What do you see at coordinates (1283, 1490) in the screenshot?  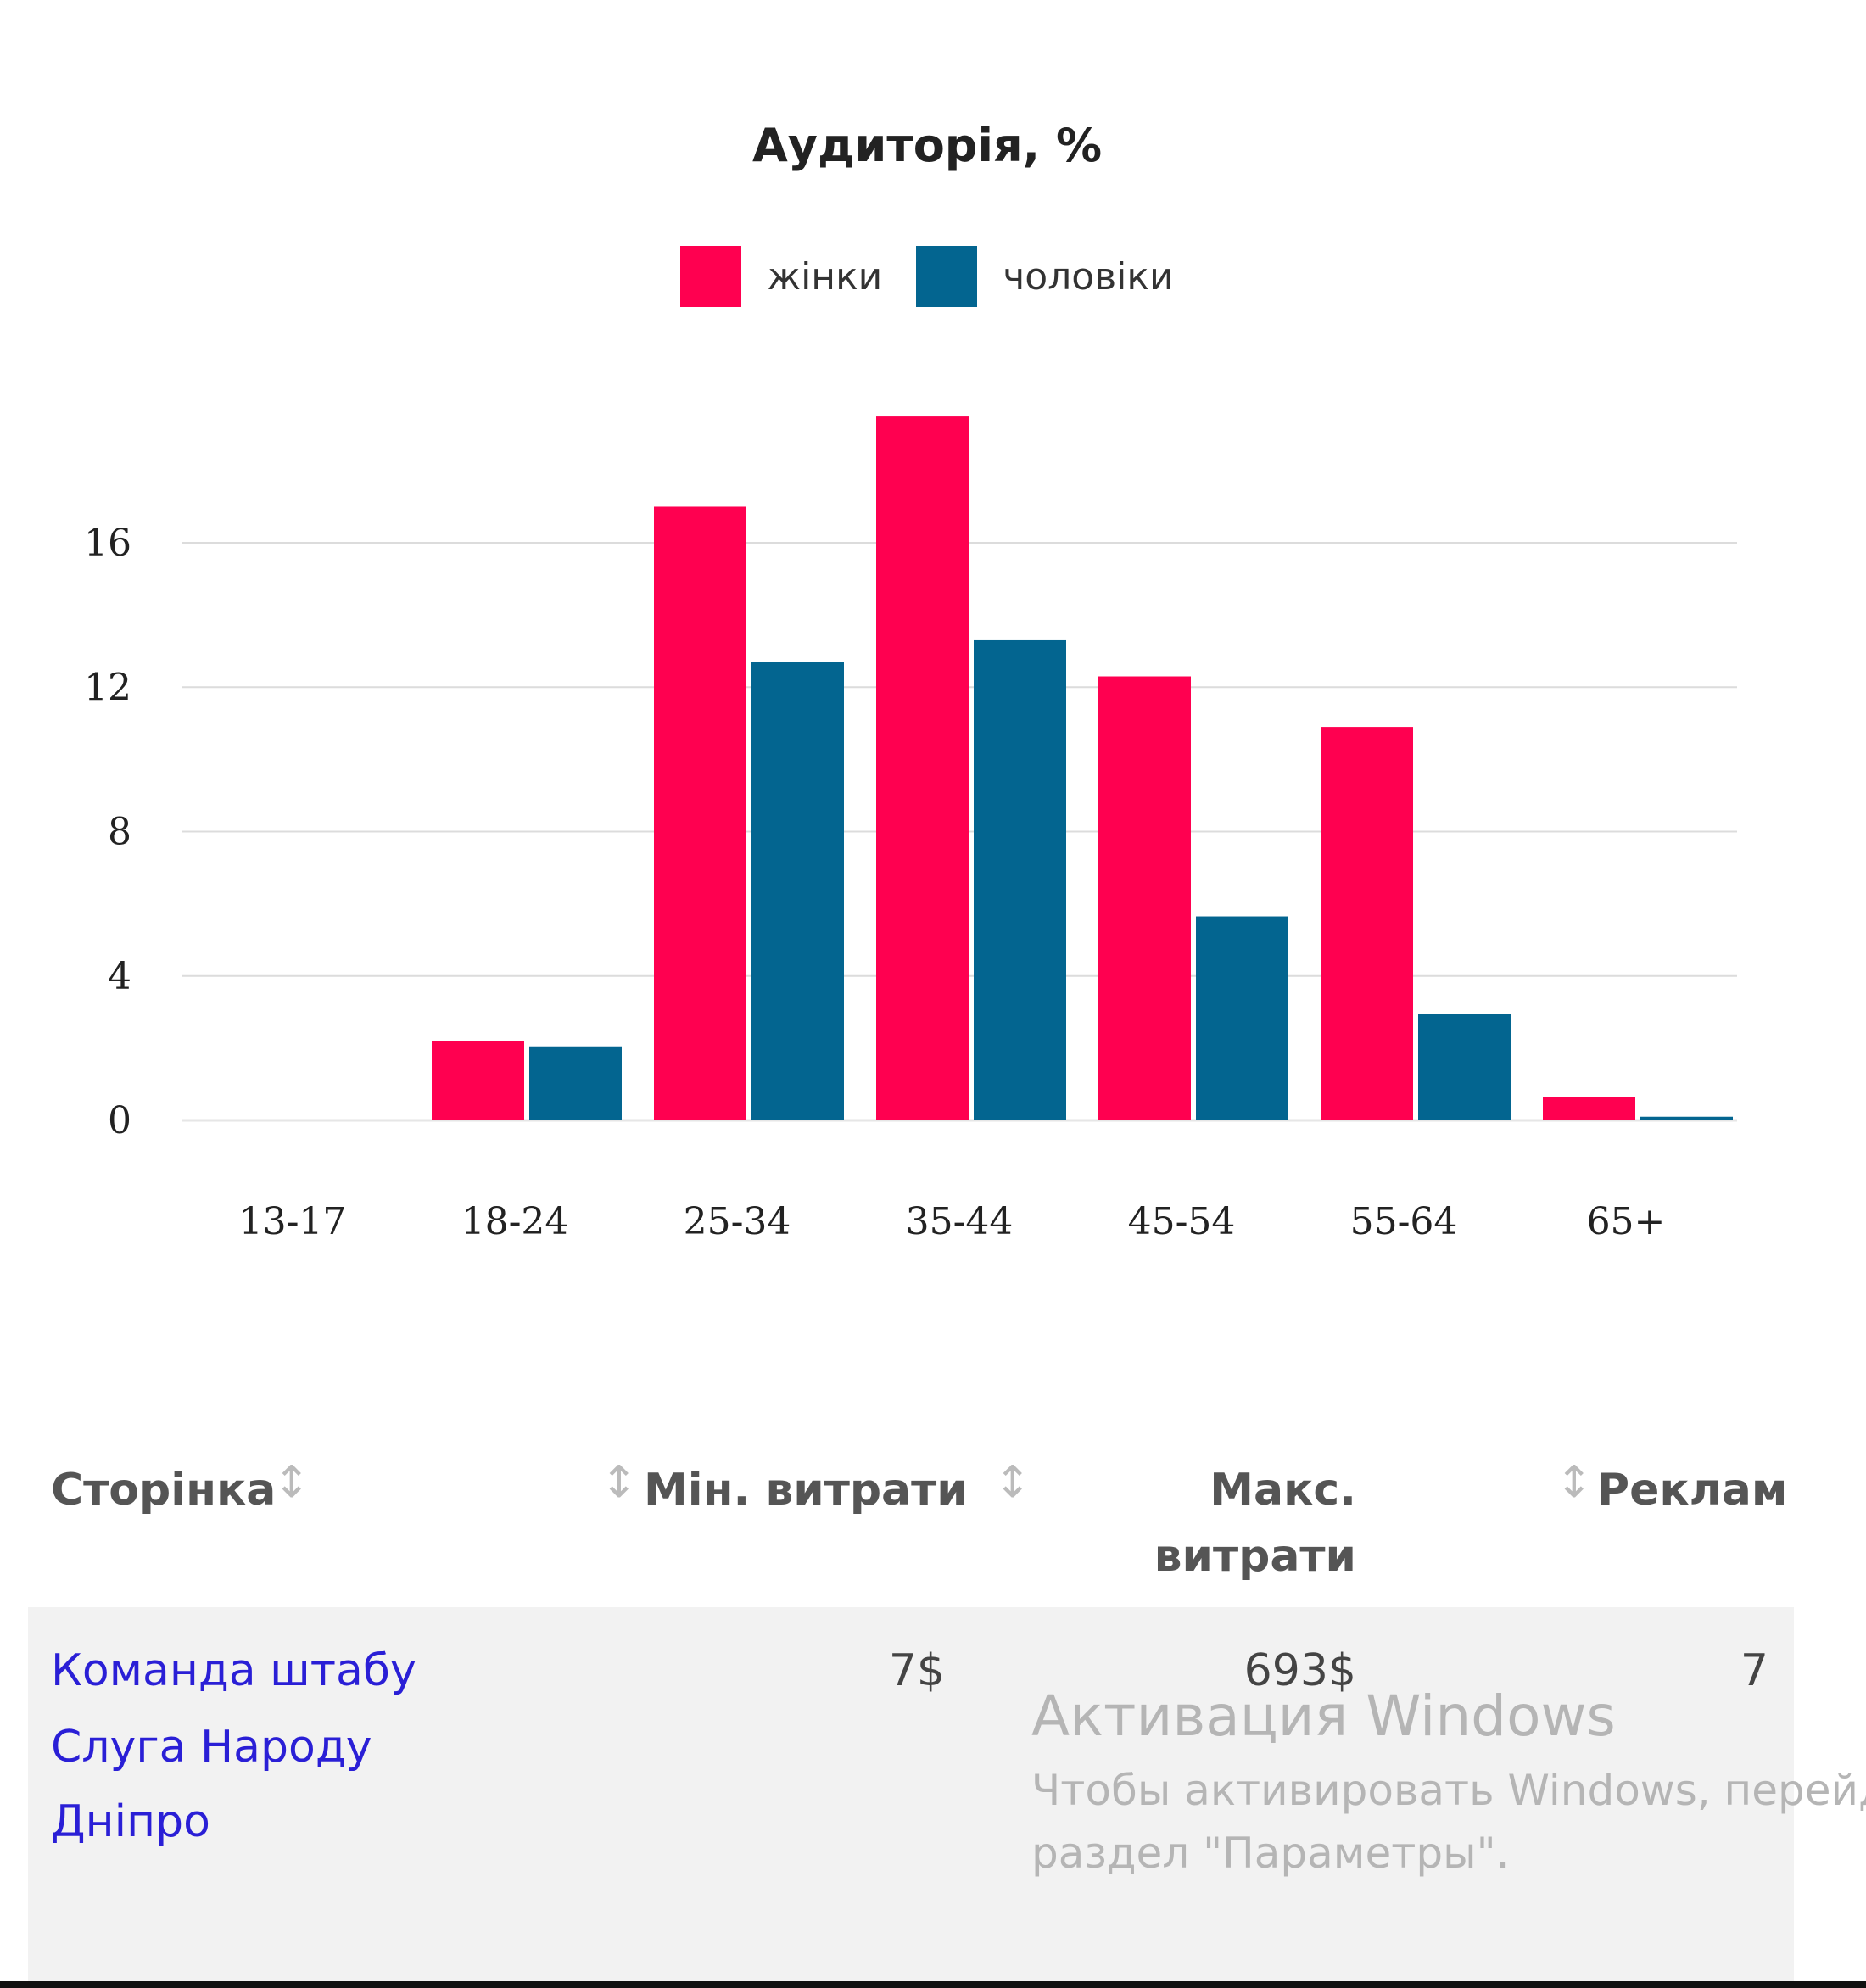 I see `header-max-spend-line1: Макс.` at bounding box center [1283, 1490].